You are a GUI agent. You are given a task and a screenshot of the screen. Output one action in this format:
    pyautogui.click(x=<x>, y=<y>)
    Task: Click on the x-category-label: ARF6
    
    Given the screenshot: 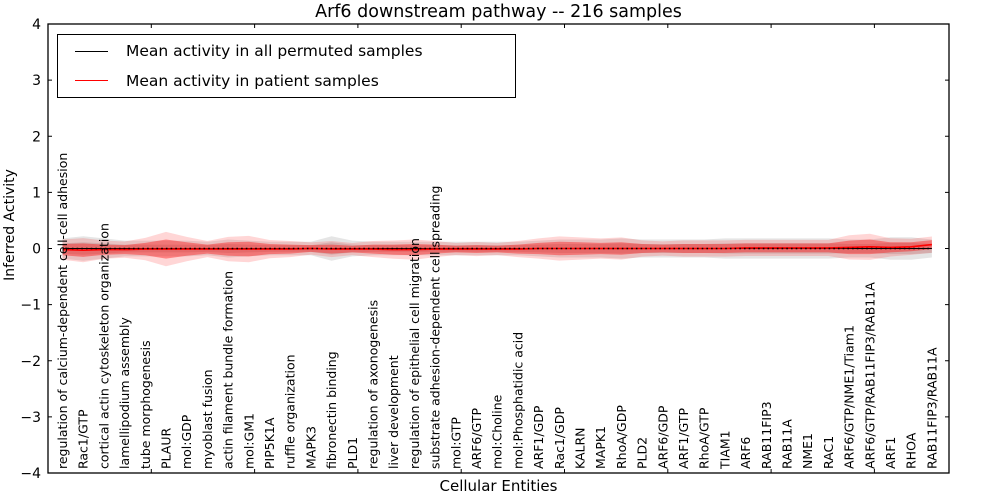 What is the action you would take?
    pyautogui.click(x=745, y=453)
    